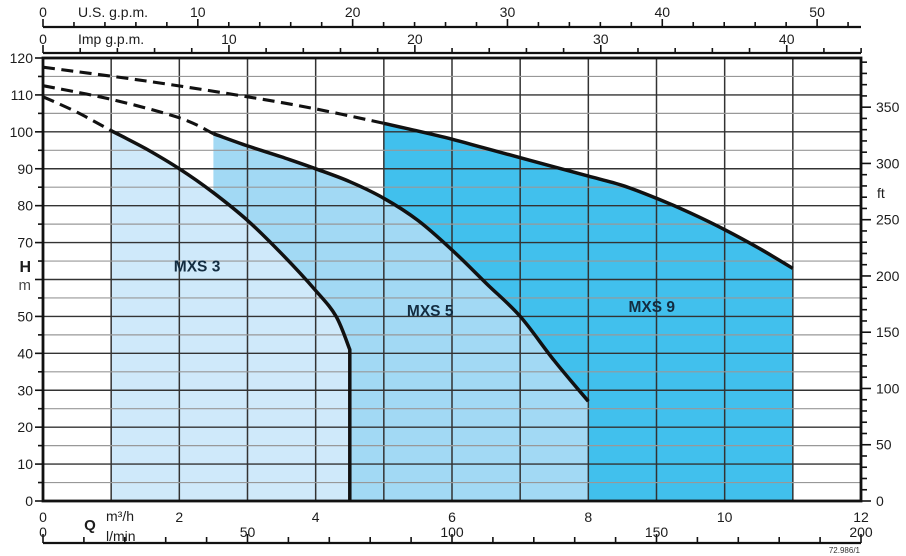 This screenshot has height=556, width=906. What do you see at coordinates (415, 39) in the screenshot?
I see `tick-label-imp-gpm: 20` at bounding box center [415, 39].